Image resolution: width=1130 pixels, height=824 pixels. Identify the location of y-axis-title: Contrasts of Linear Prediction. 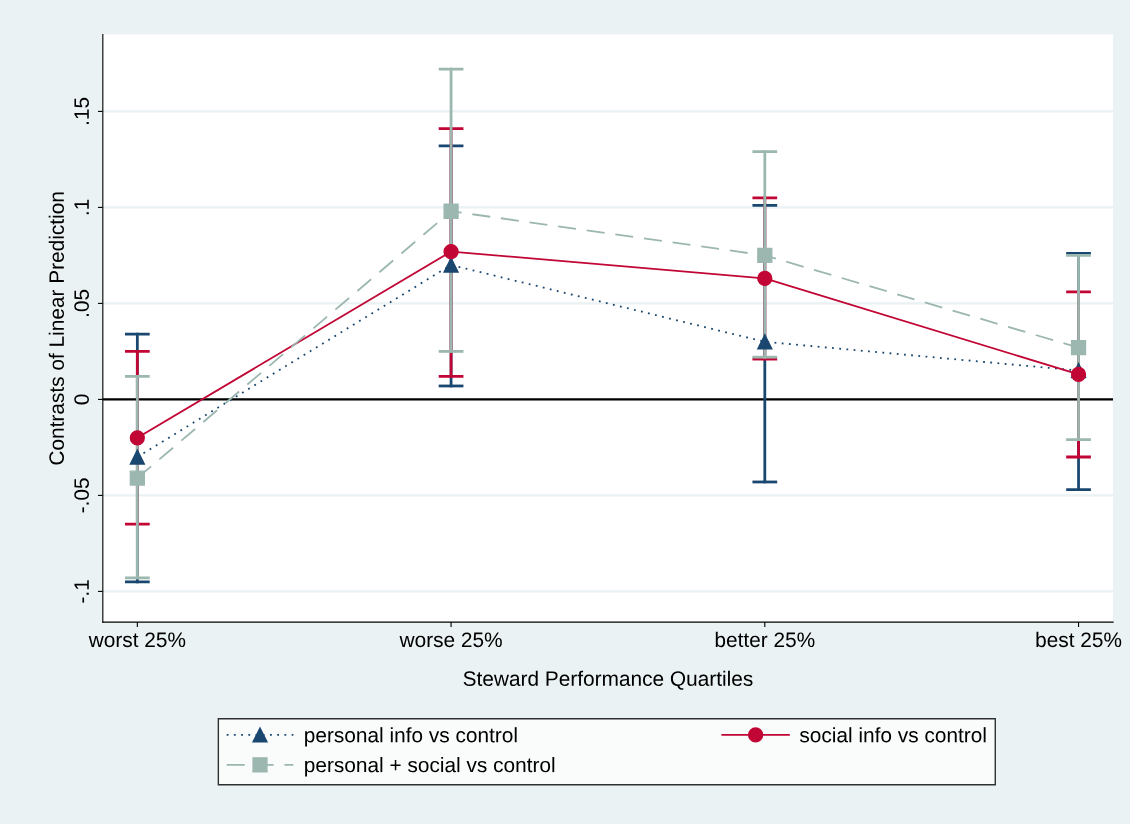
(56, 328).